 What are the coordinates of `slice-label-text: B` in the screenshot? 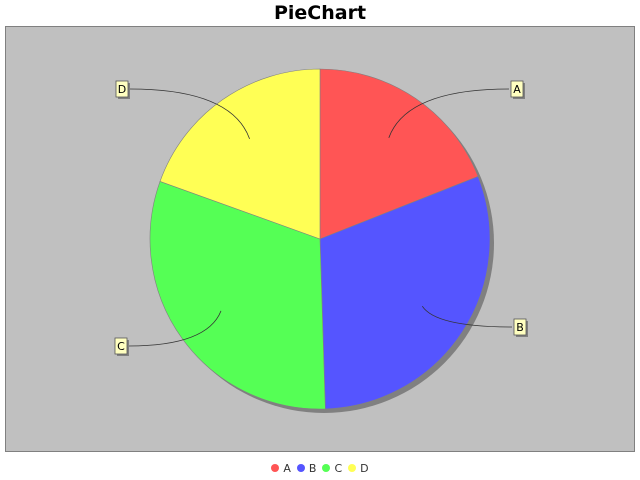 It's located at (520, 327).